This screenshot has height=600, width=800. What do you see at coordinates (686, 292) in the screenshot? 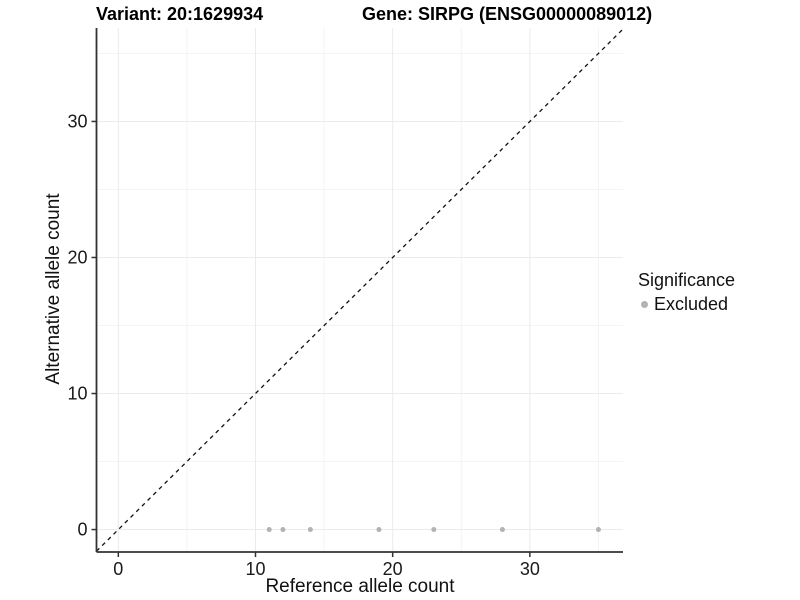
I see `legend: Significance Excluded` at bounding box center [686, 292].